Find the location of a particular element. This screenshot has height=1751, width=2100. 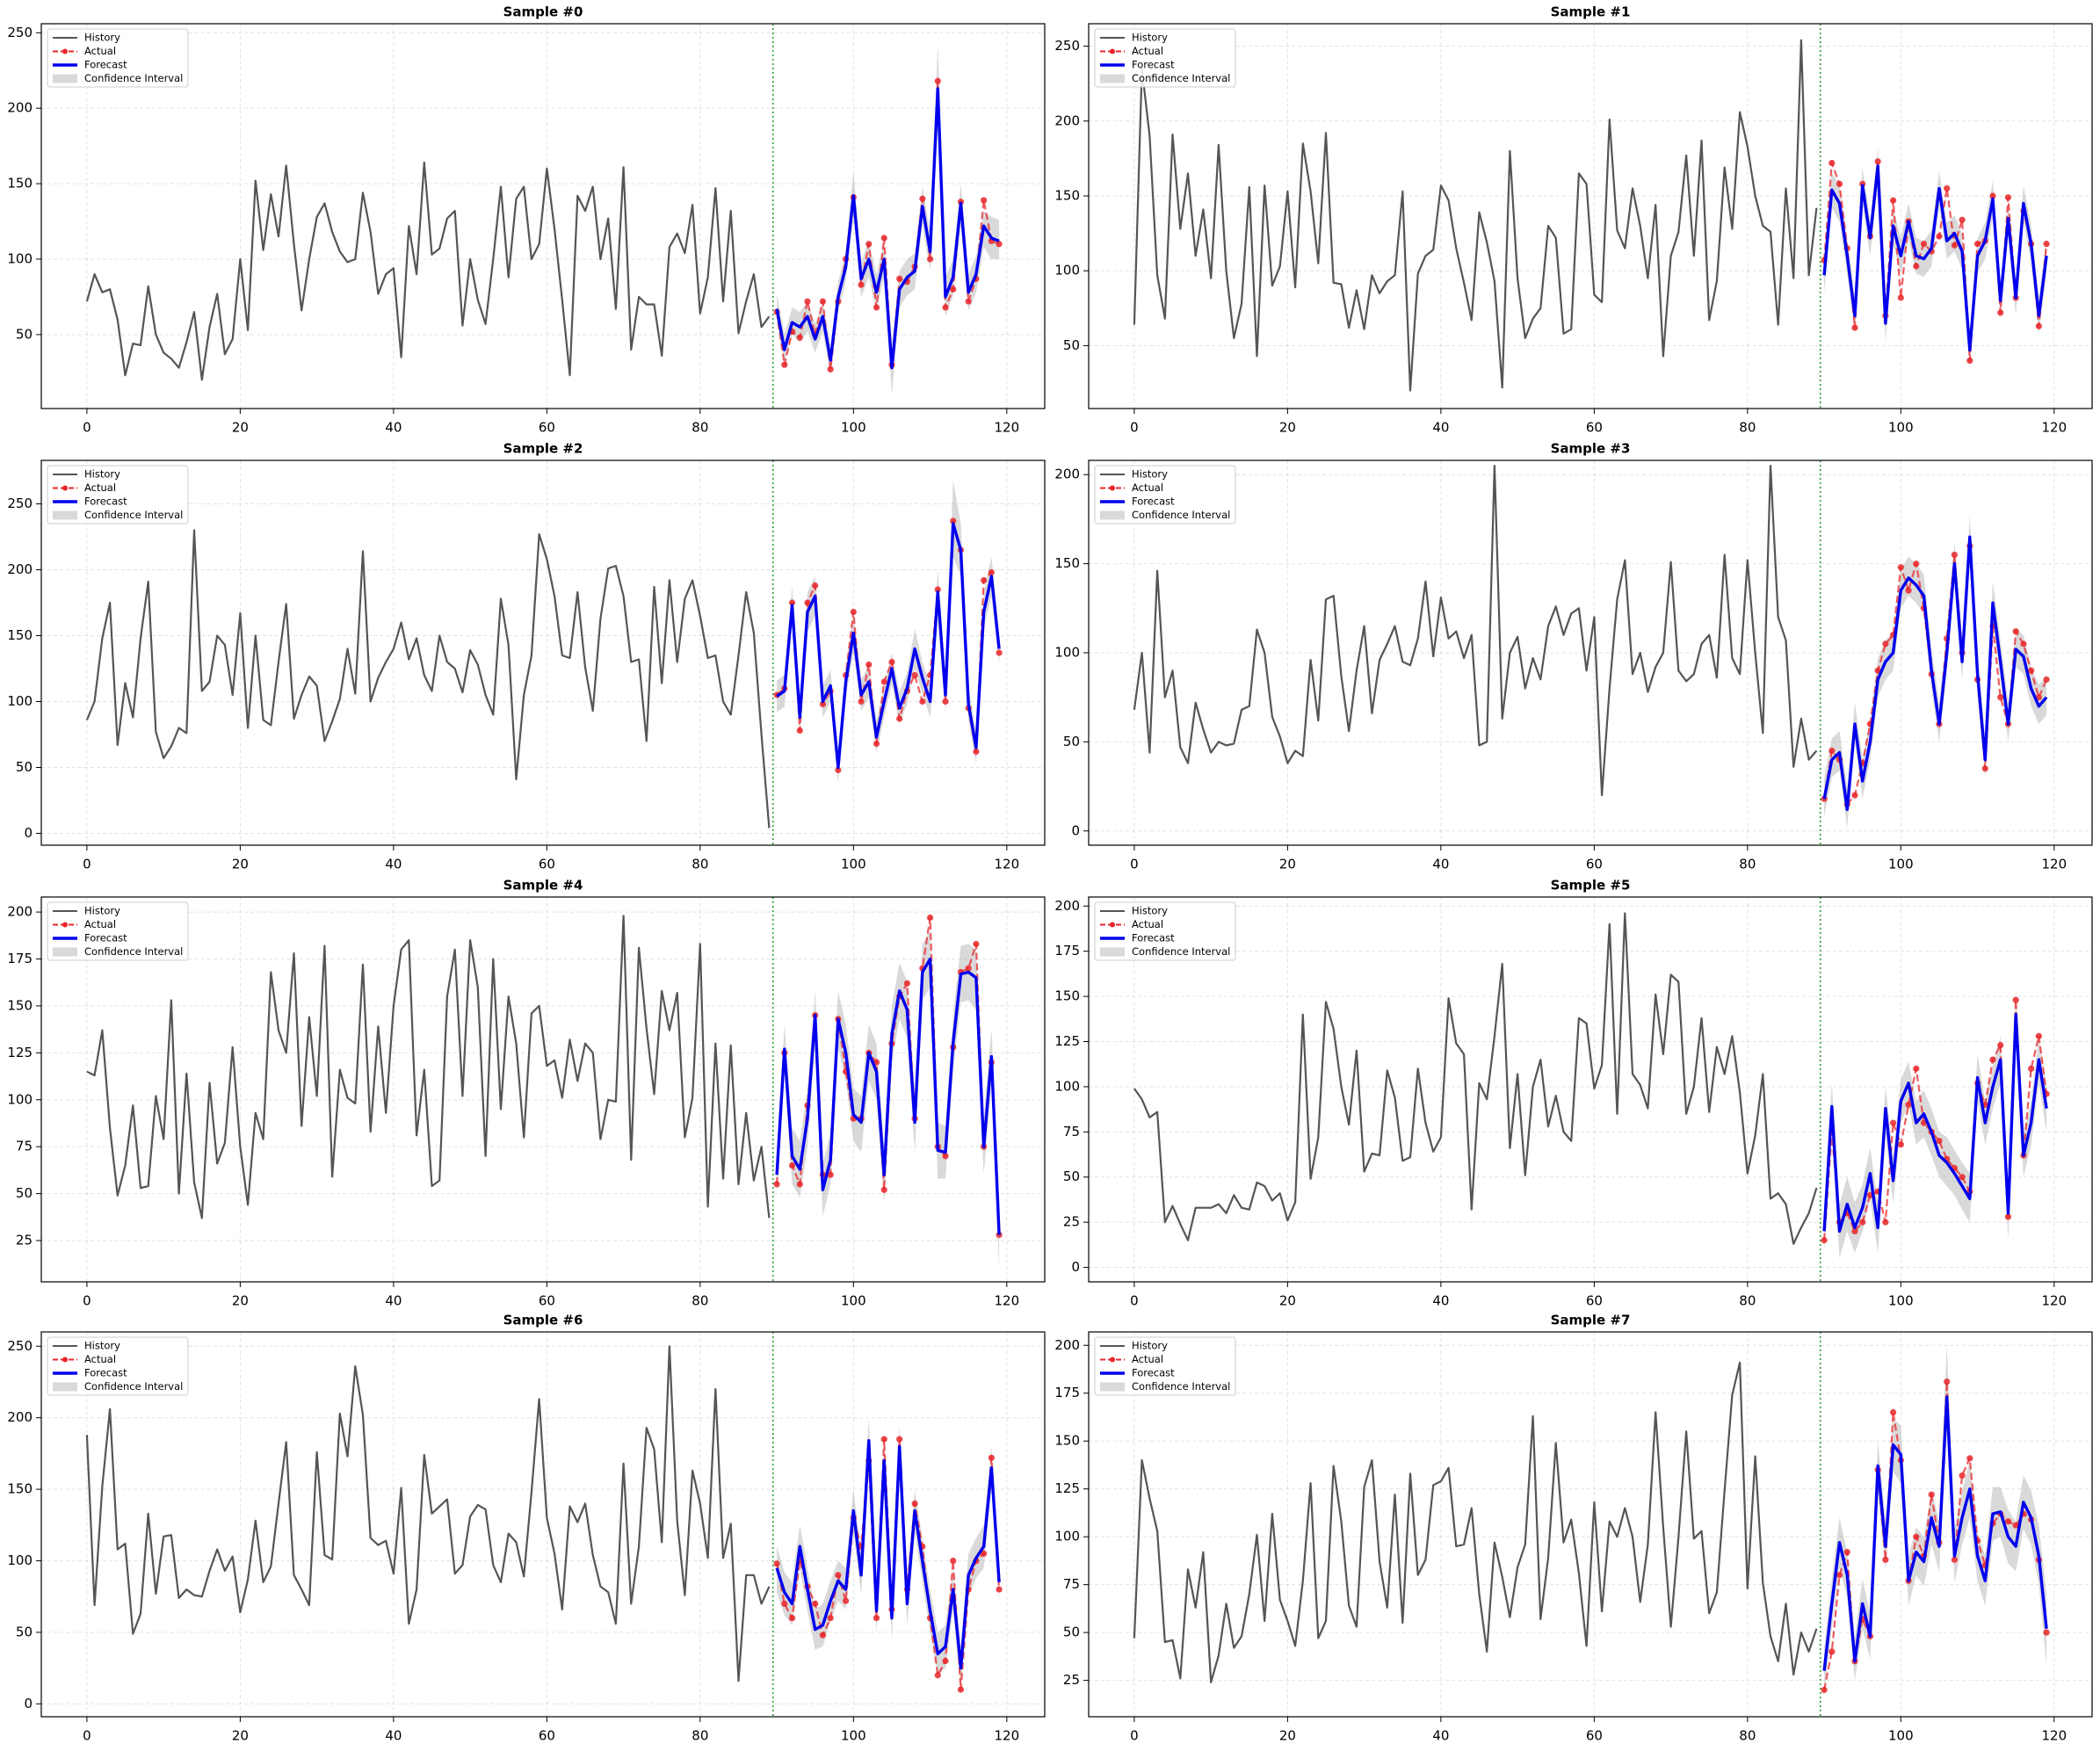

y-tick-label: 75 is located at coordinates (1071, 1132).